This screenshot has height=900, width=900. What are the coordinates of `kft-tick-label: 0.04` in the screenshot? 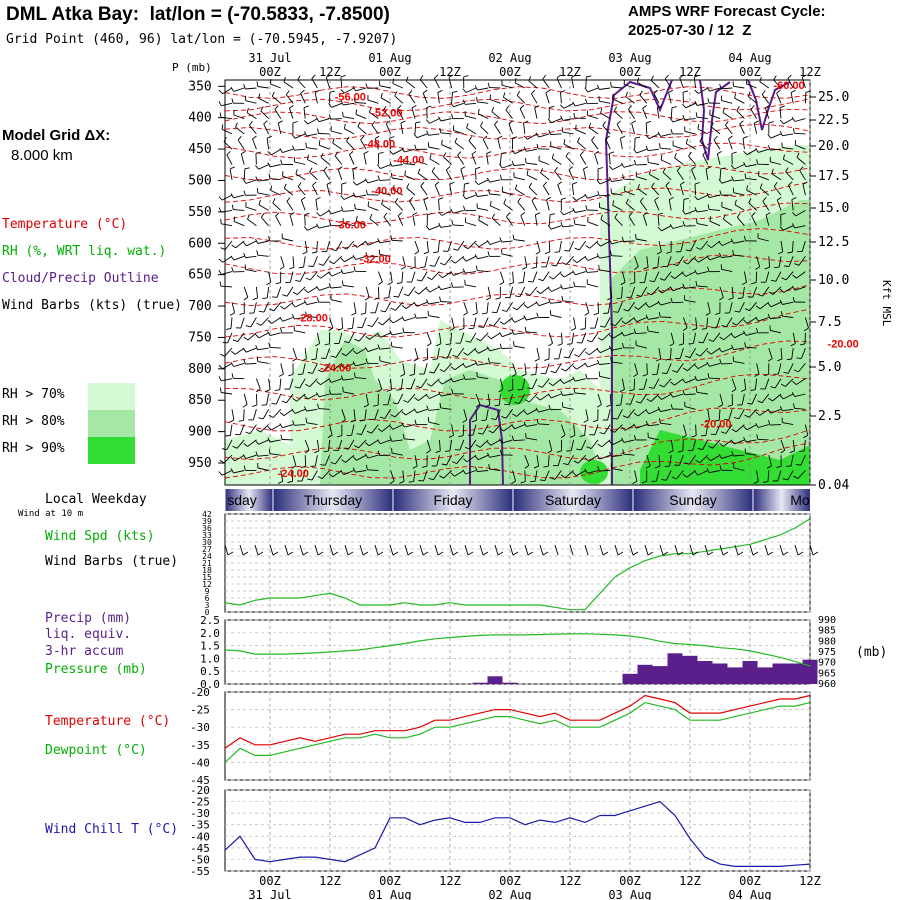 It's located at (833, 485).